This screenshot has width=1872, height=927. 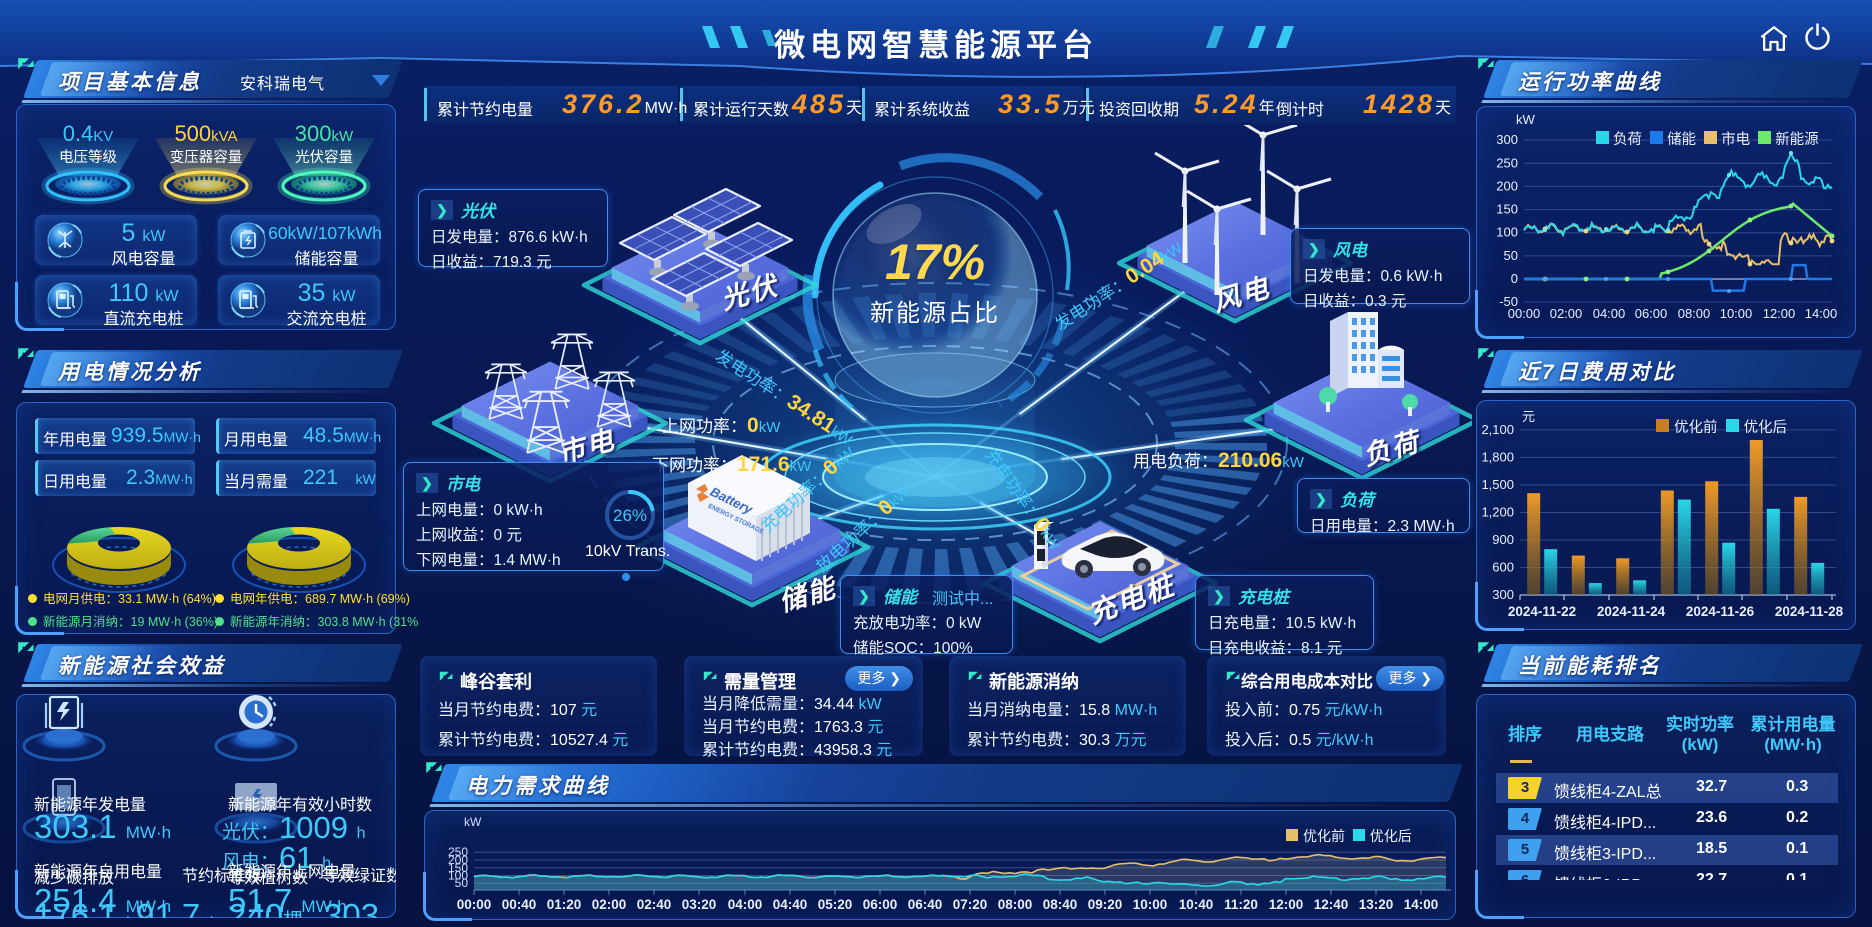 What do you see at coordinates (1497, 484) in the screenshot?
I see `svg-text: 1,500` at bounding box center [1497, 484].